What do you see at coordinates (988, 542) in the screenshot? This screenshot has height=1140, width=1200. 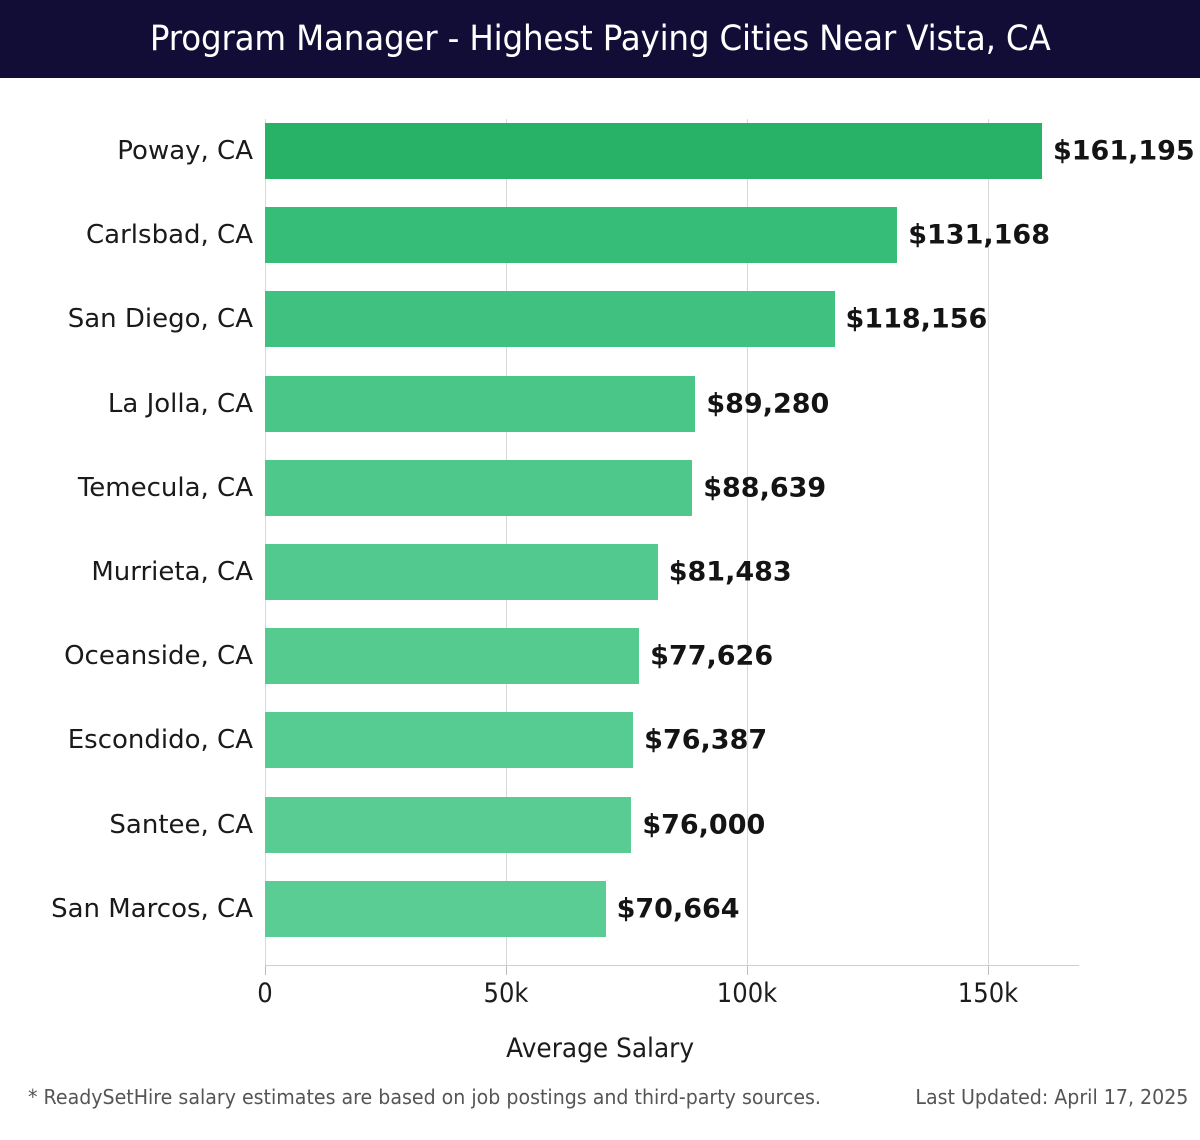 I see `gridline-150k` at bounding box center [988, 542].